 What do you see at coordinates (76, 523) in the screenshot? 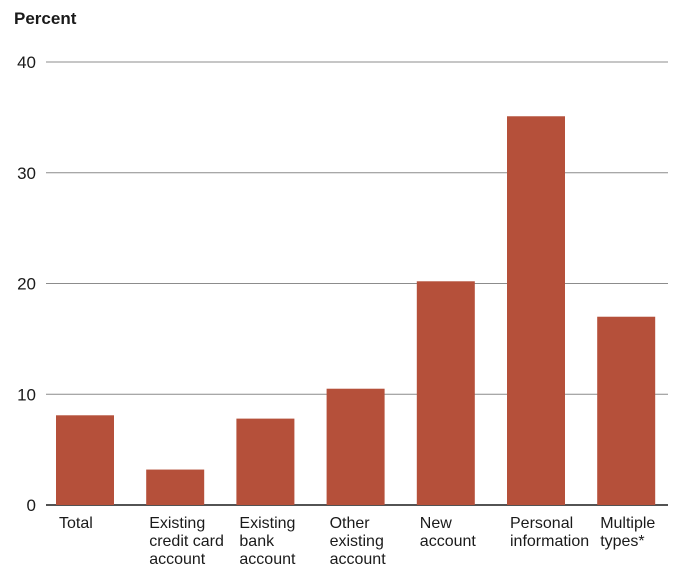
I see `x-tick-label: Total` at bounding box center [76, 523].